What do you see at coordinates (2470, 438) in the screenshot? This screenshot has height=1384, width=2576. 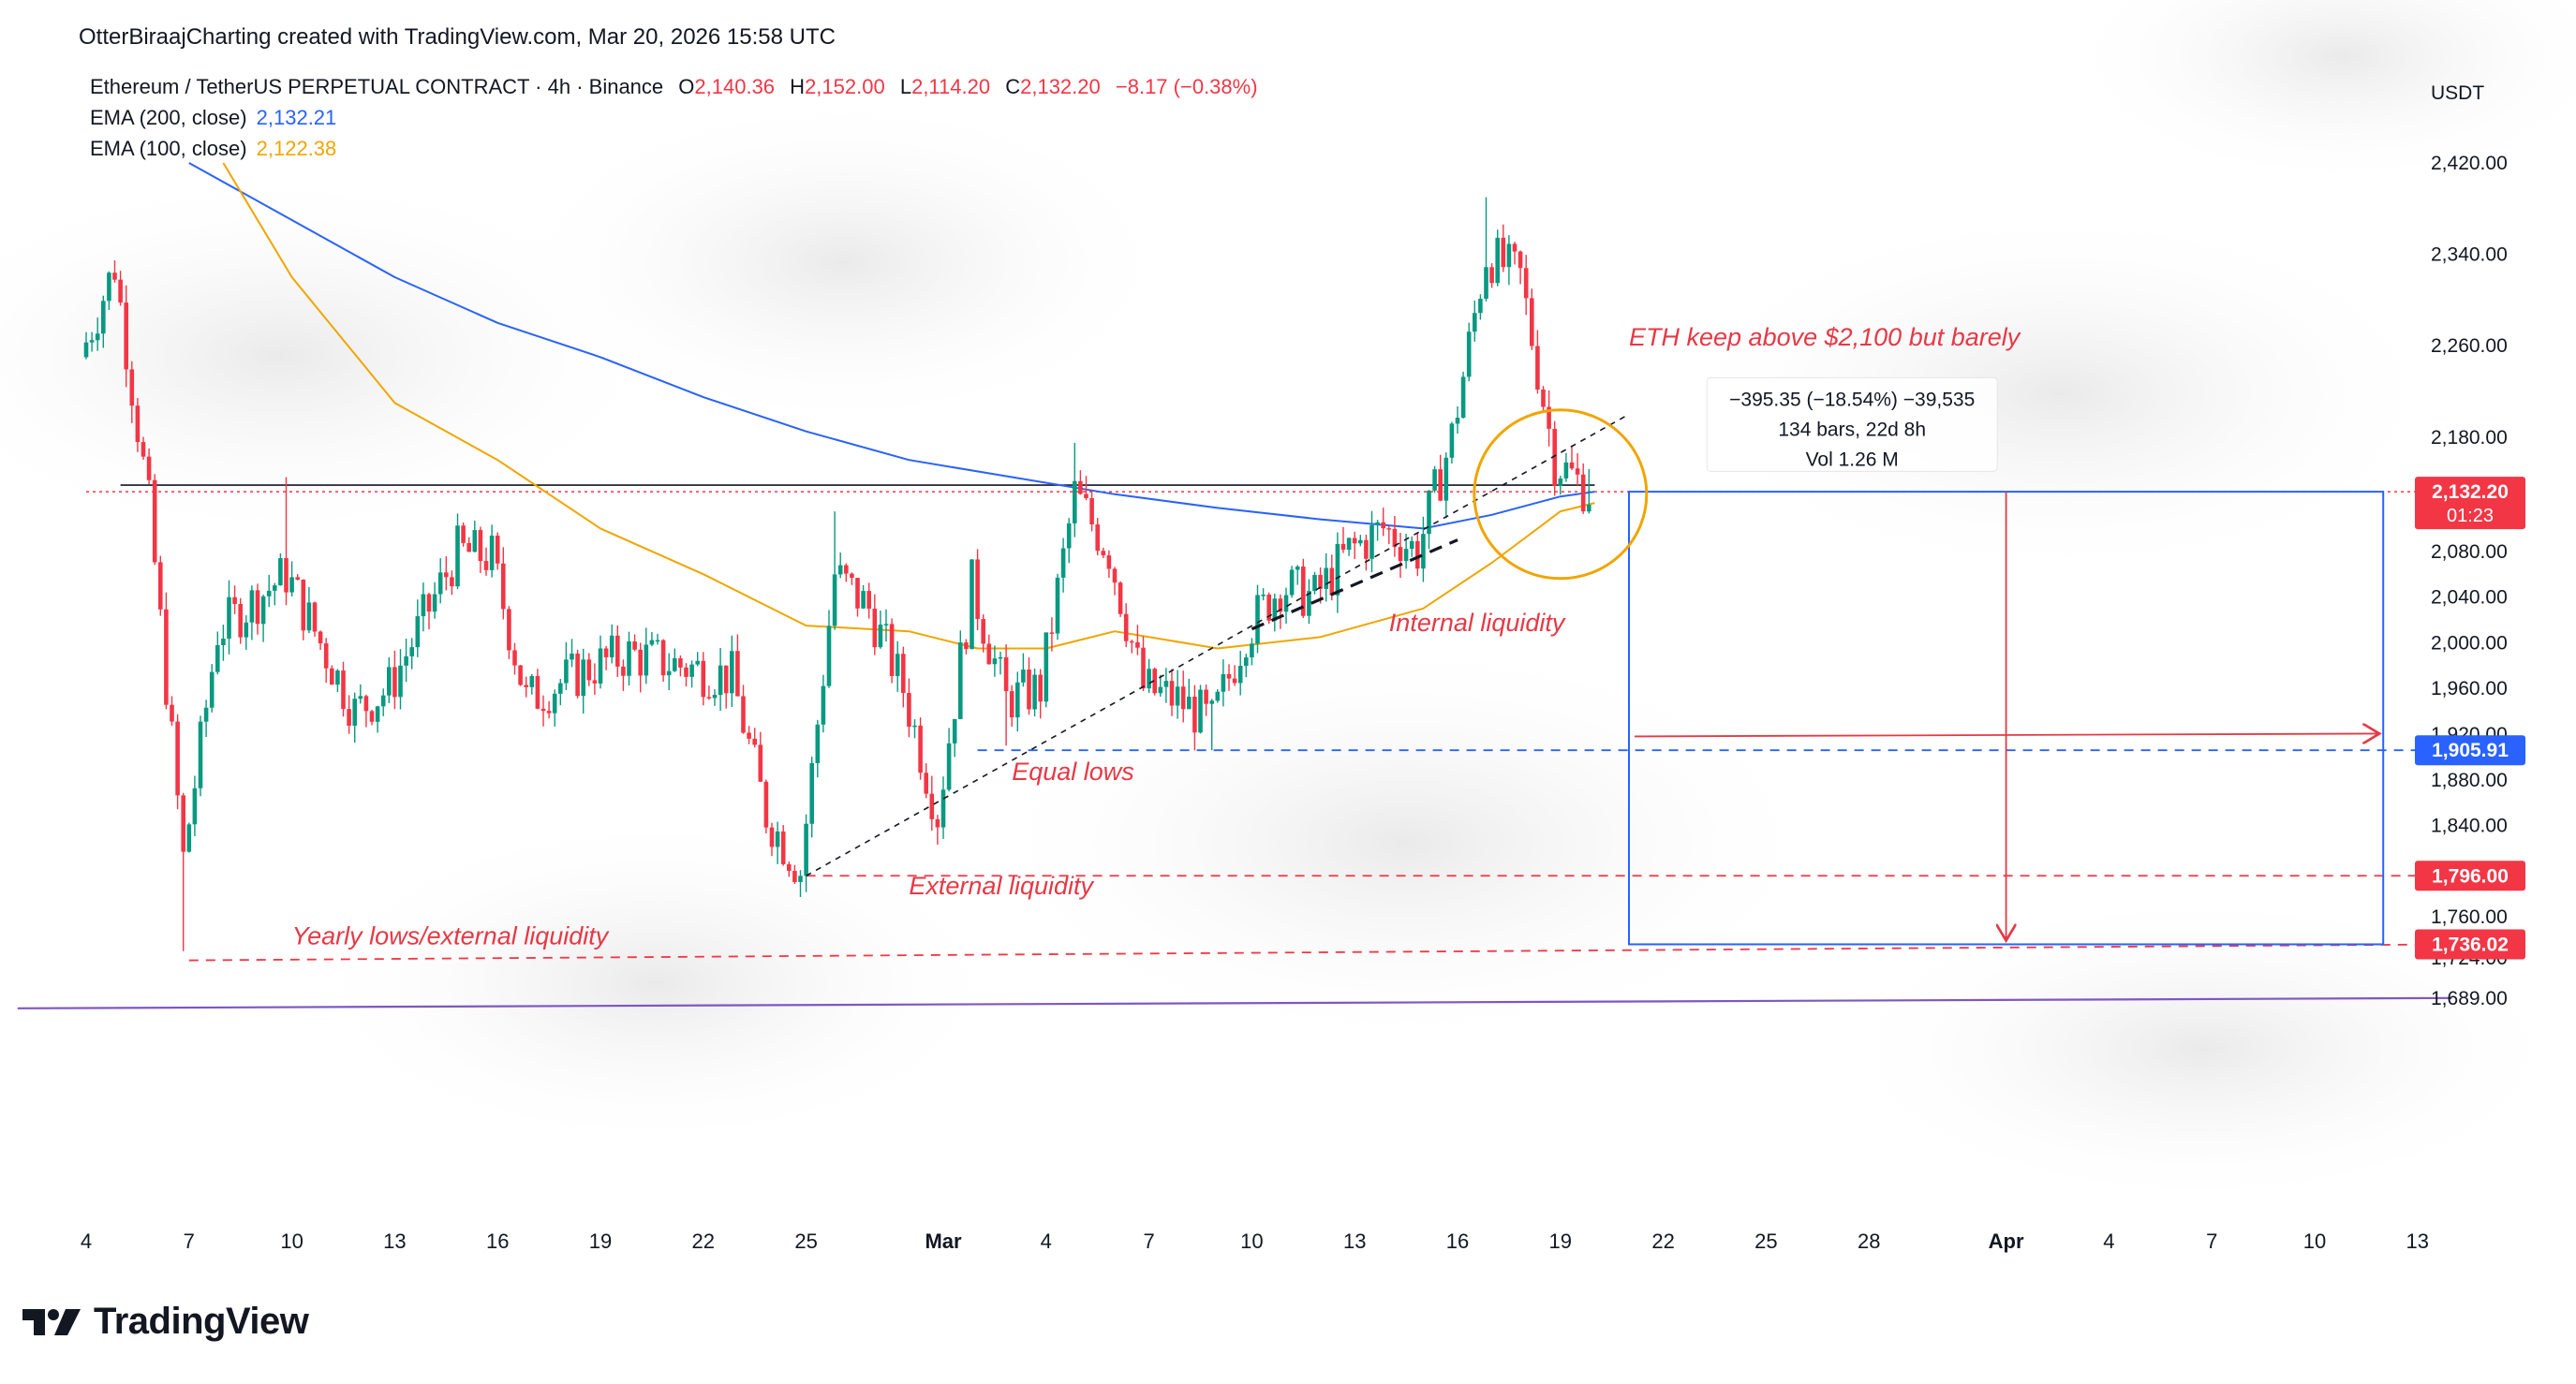 I see `y-tick-label: 2,180.00` at bounding box center [2470, 438].